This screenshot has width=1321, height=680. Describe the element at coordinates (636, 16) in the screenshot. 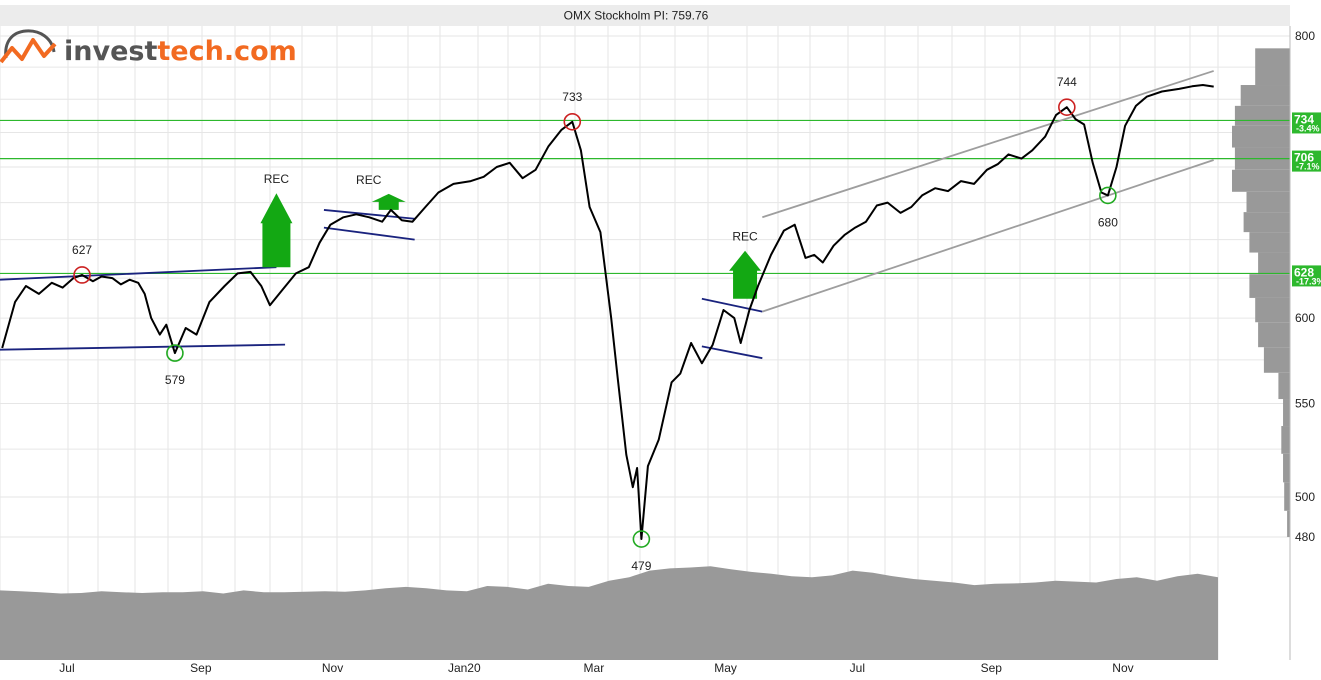

I see `chart-title: OMX Stockholm PI: 759.76` at that location.